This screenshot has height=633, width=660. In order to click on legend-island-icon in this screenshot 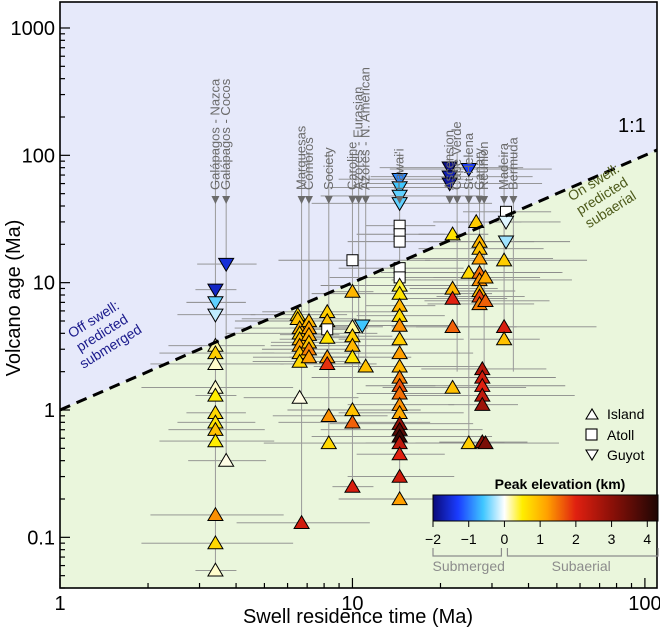, I will do `click(592, 413)`.